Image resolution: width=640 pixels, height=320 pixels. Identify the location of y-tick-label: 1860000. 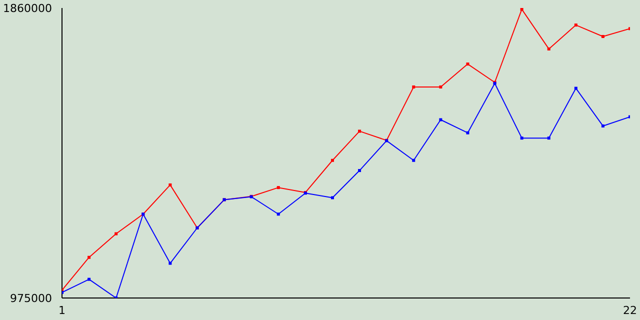
(27, 8).